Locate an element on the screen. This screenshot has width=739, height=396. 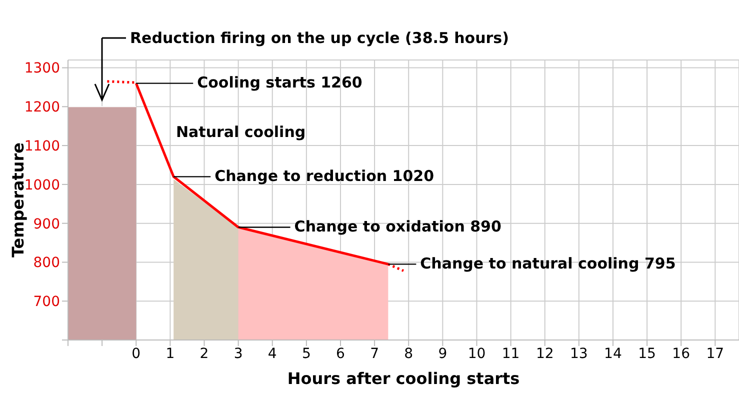
y-tick-label: 1300 is located at coordinates (42, 68).